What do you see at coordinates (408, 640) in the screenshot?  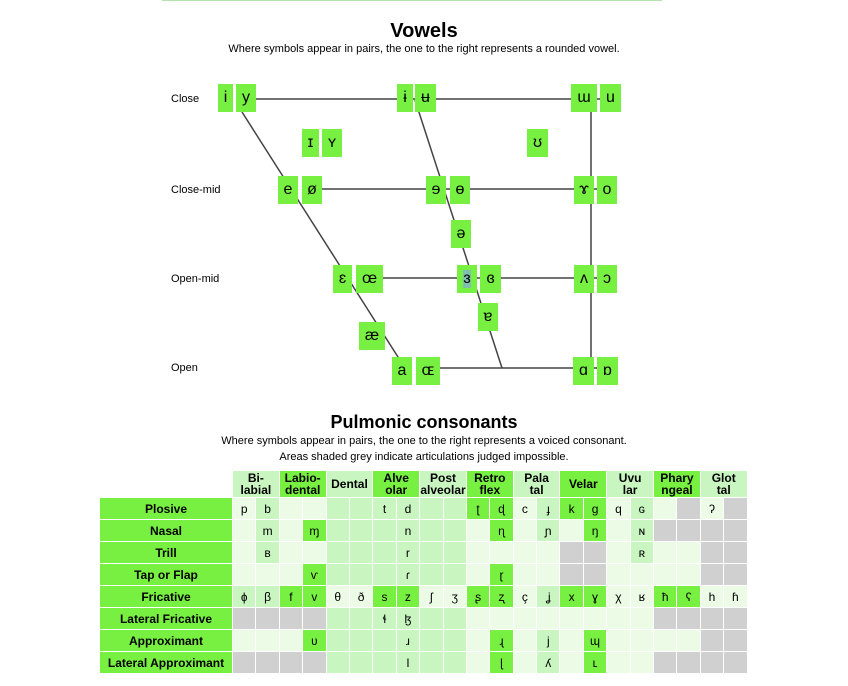 I see `consonant-cell: ɹ` at bounding box center [408, 640].